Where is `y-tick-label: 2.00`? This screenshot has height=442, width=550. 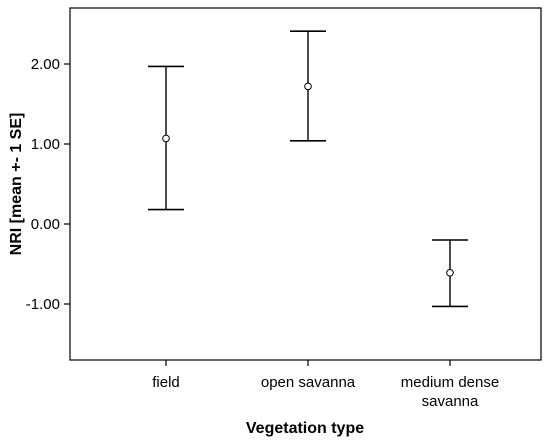
y-tick-label: 2.00 is located at coordinates (45, 64).